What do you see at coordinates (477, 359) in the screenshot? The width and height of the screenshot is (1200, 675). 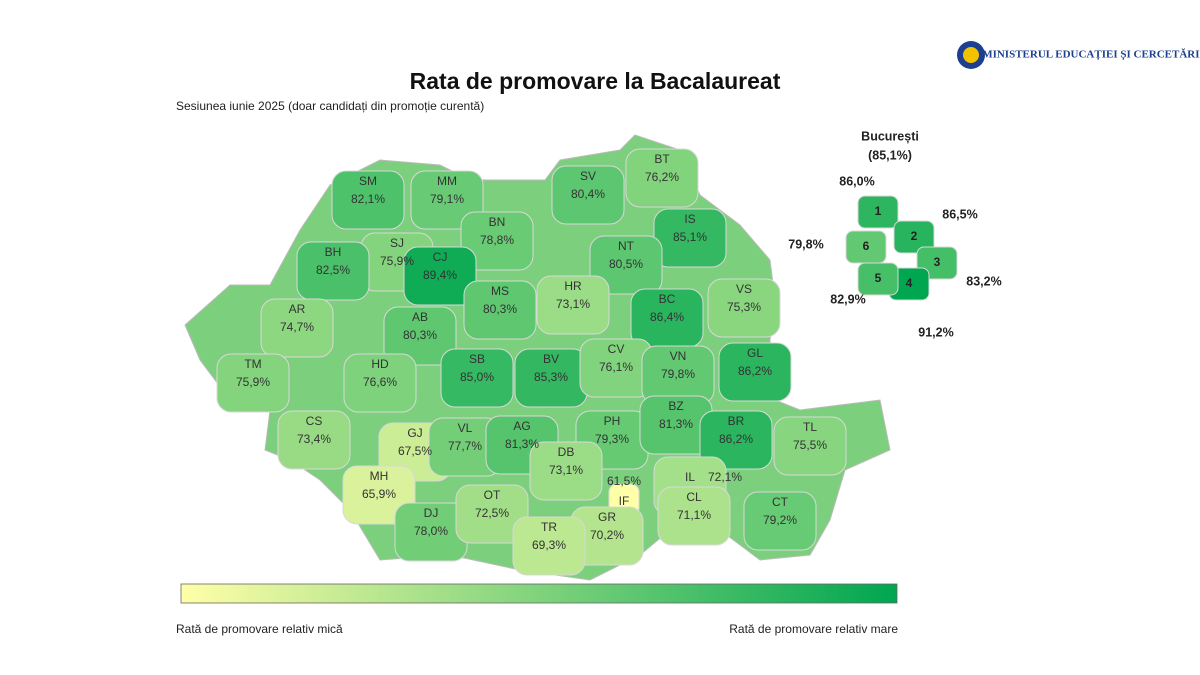 I see `county-code: SB` at bounding box center [477, 359].